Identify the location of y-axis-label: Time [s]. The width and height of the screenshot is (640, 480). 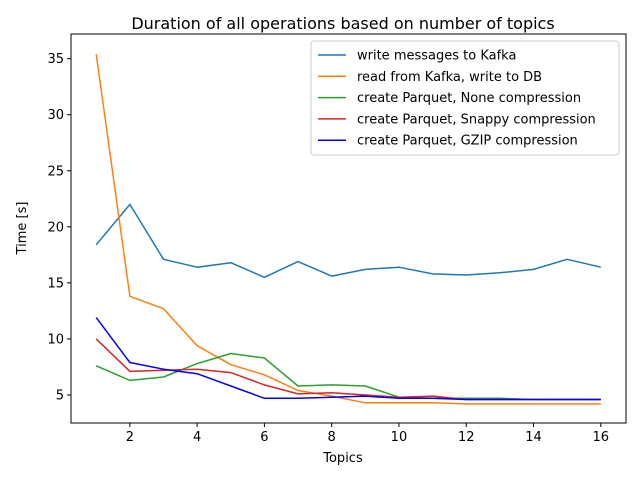
(22, 229).